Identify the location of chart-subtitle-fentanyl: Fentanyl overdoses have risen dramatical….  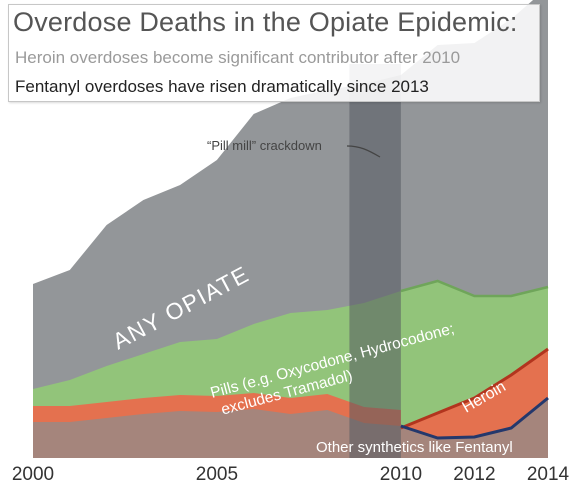
(222, 86).